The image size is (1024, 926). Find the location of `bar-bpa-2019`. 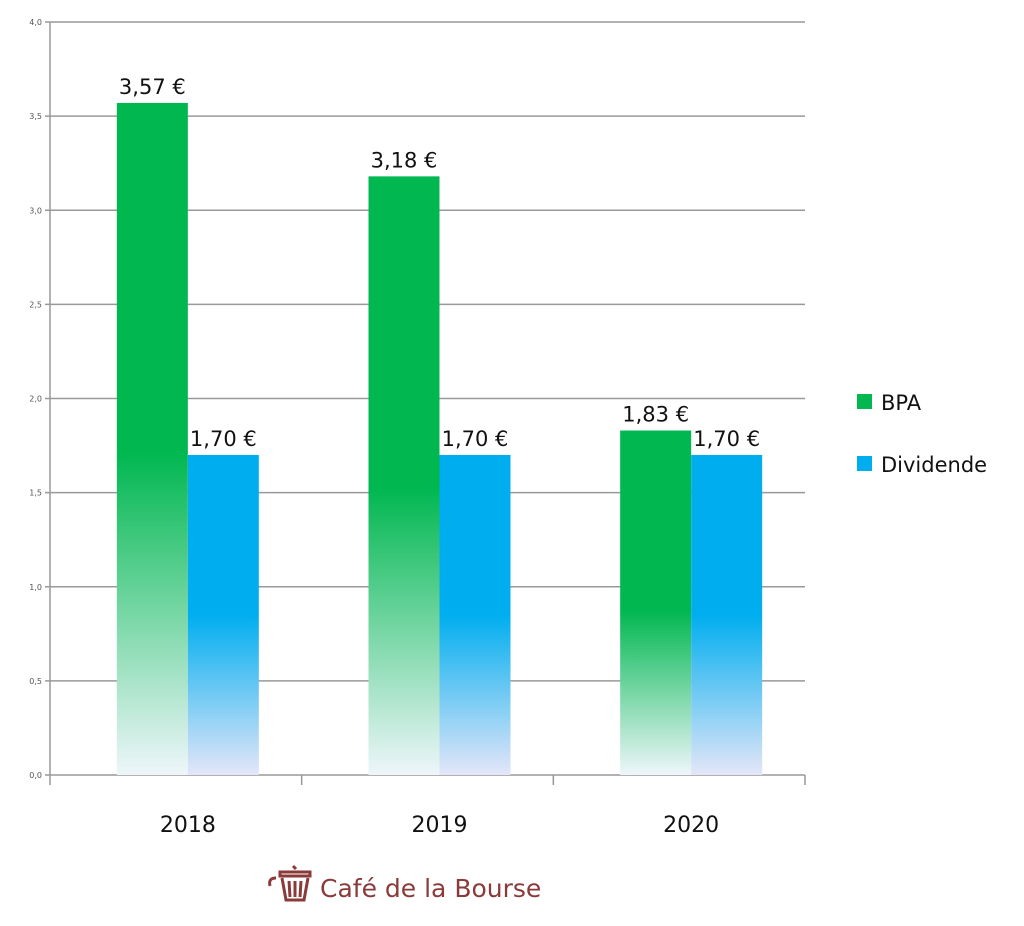

bar-bpa-2019 is located at coordinates (404, 476).